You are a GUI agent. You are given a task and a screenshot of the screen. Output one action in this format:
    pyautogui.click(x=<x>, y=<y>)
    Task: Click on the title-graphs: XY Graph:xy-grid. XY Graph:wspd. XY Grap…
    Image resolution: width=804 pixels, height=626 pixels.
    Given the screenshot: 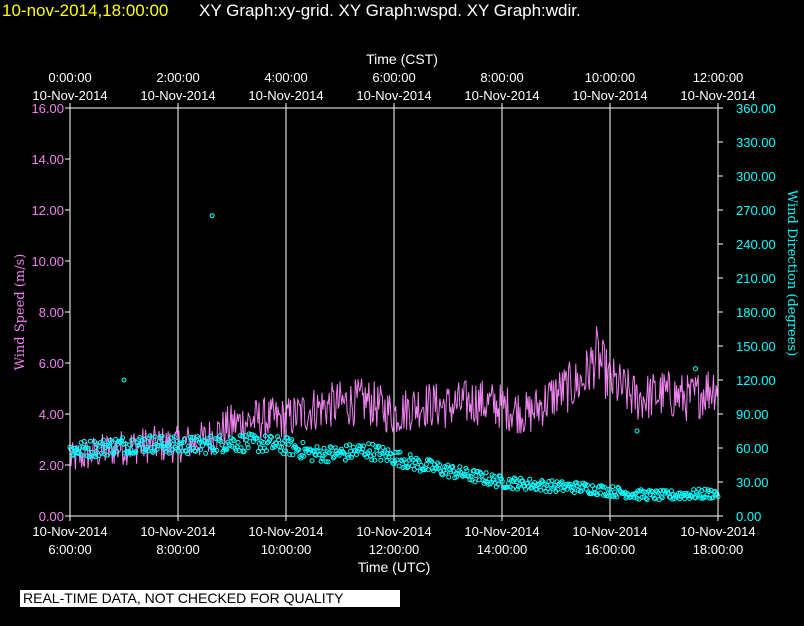 What is the action you would take?
    pyautogui.click(x=390, y=10)
    